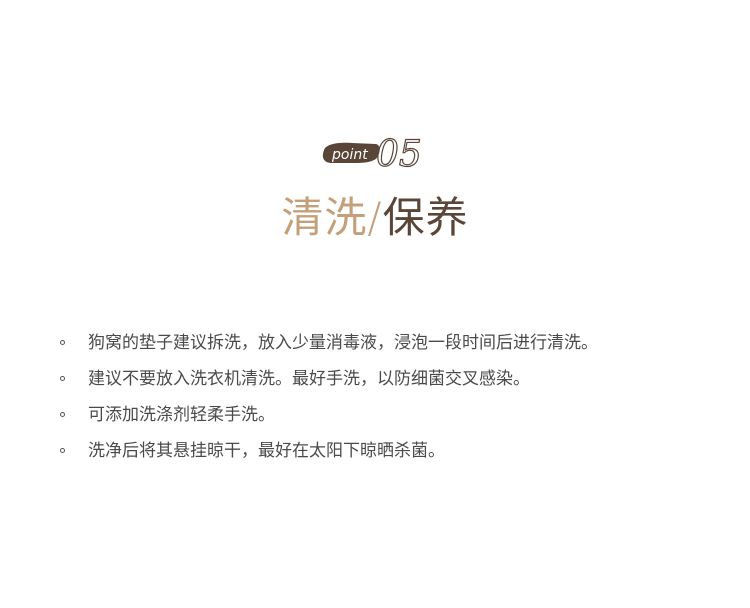  Describe the element at coordinates (309, 379) in the screenshot. I see `list-item-text: 建议不要放入洗衣机清洗。最好手洗，以防细菌交叉感染。` at that location.